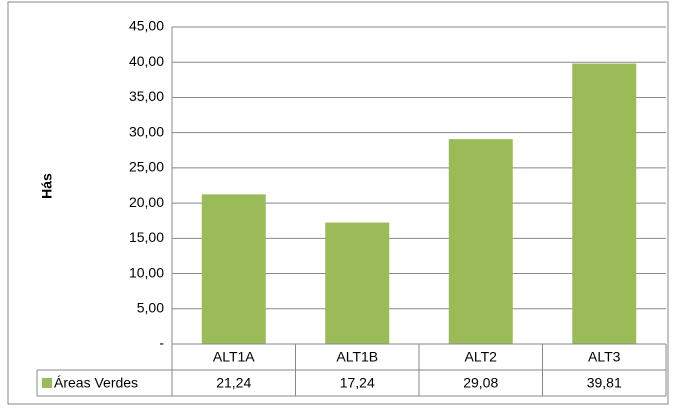  What do you see at coordinates (146, 61) in the screenshot?
I see `y-tick-label: 40,00` at bounding box center [146, 61].